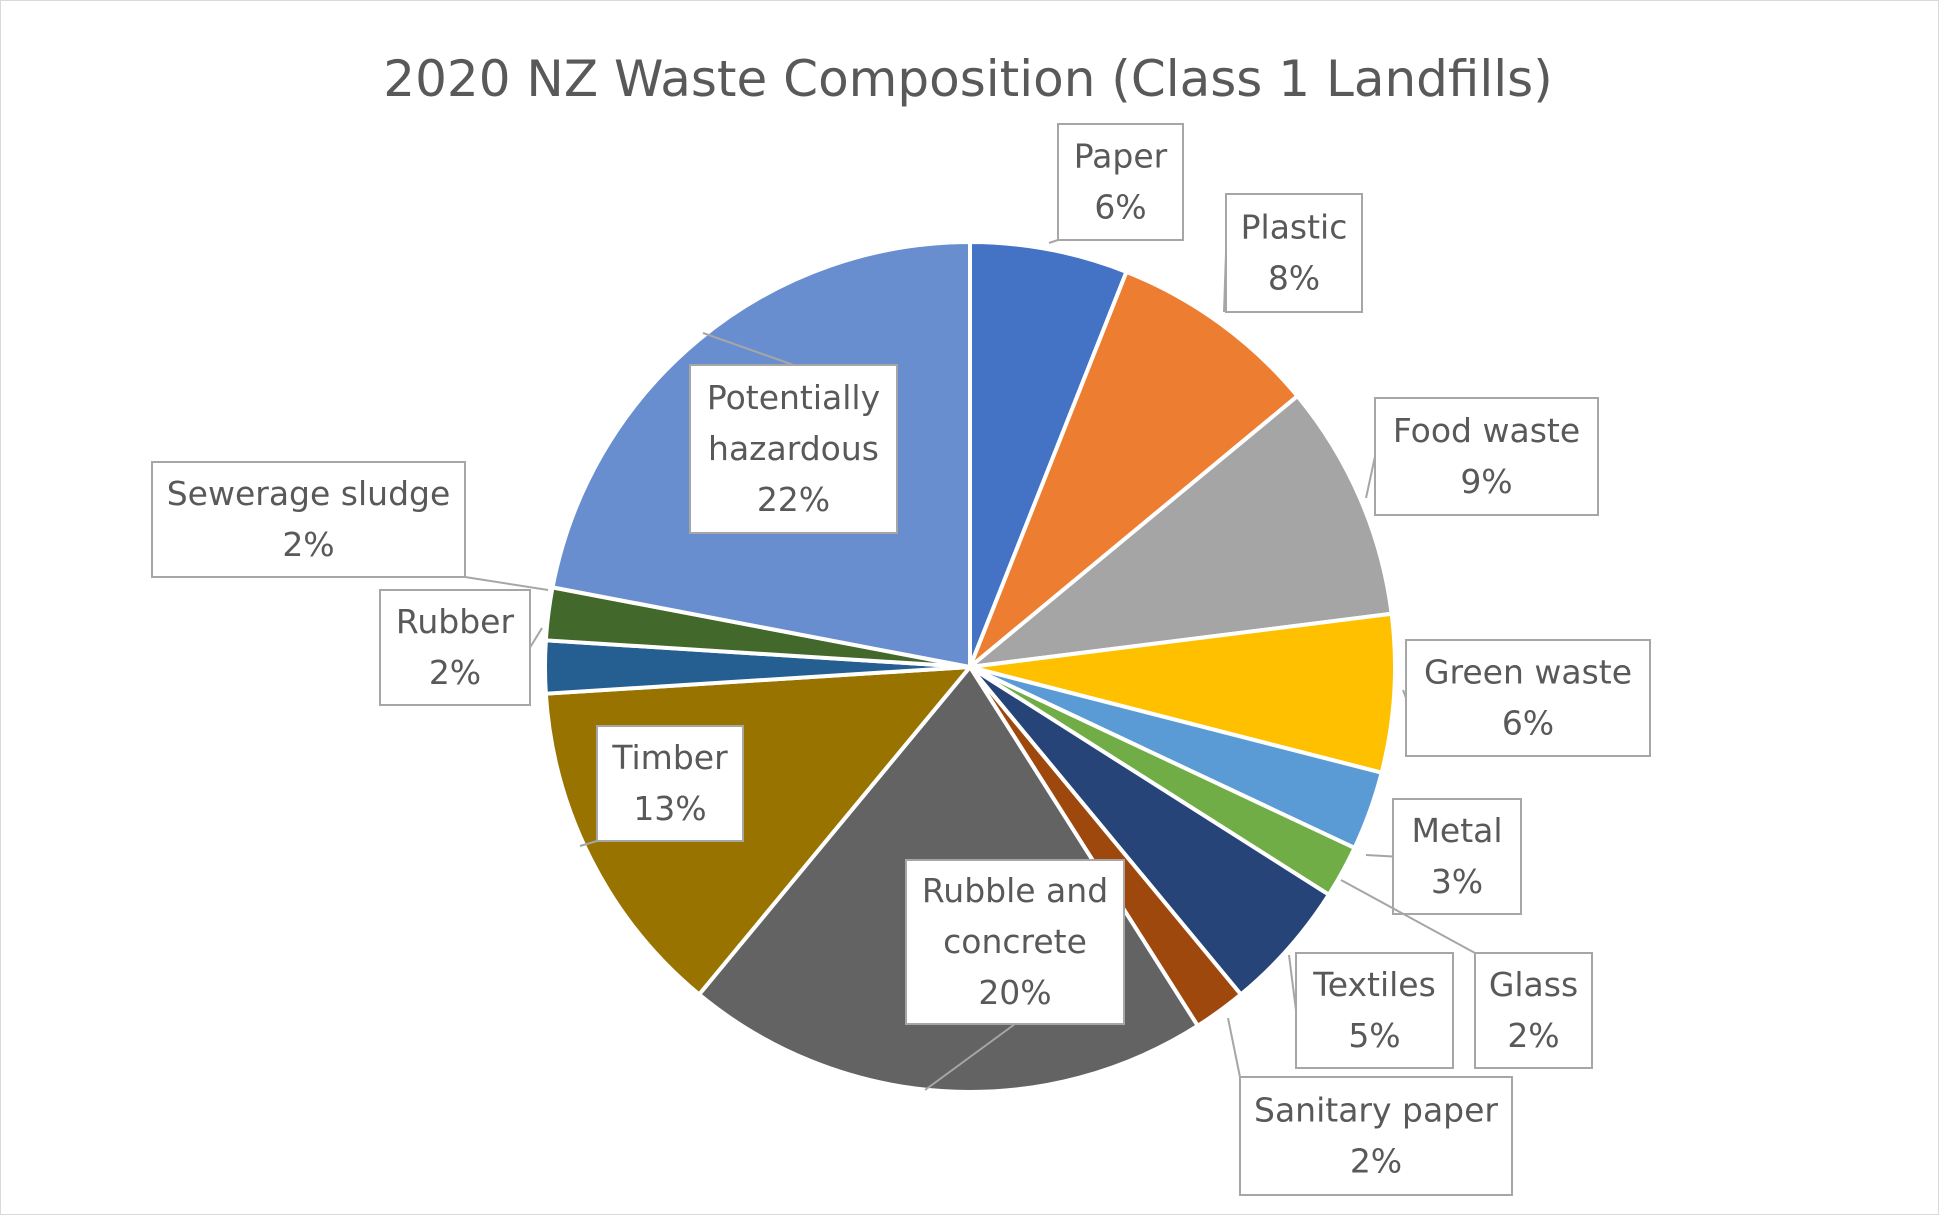 This screenshot has height=1215, width=1939. What do you see at coordinates (1486, 481) in the screenshot?
I see `data-label-value: 9%` at bounding box center [1486, 481].